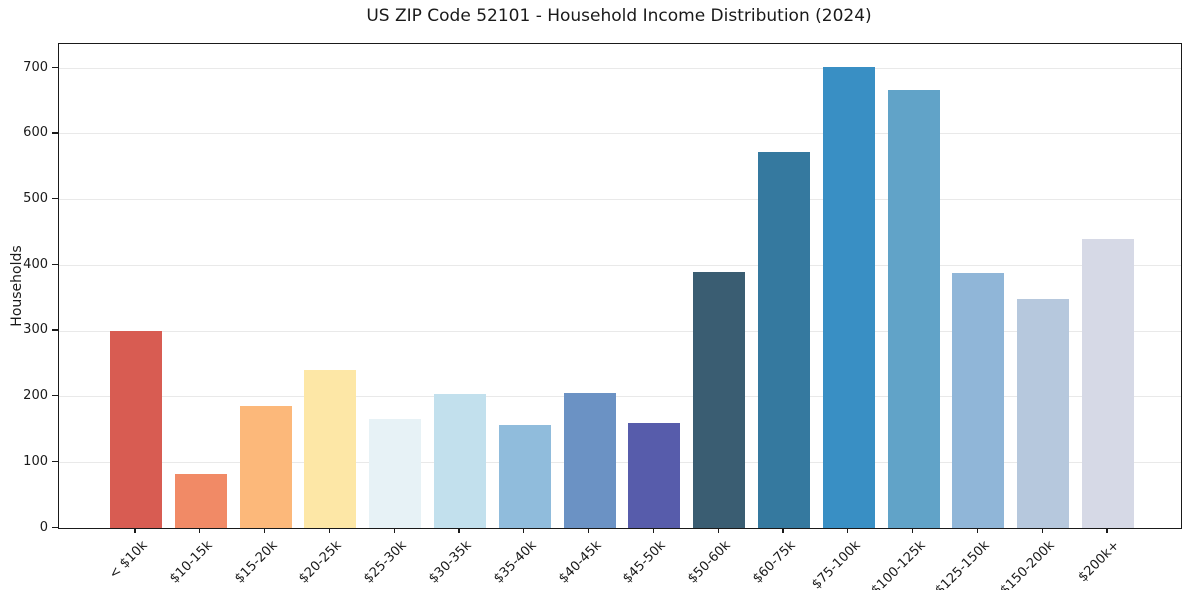 Image resolution: width=1189 pixels, height=590 pixels. I want to click on bar-$150-200k, so click(1043, 413).